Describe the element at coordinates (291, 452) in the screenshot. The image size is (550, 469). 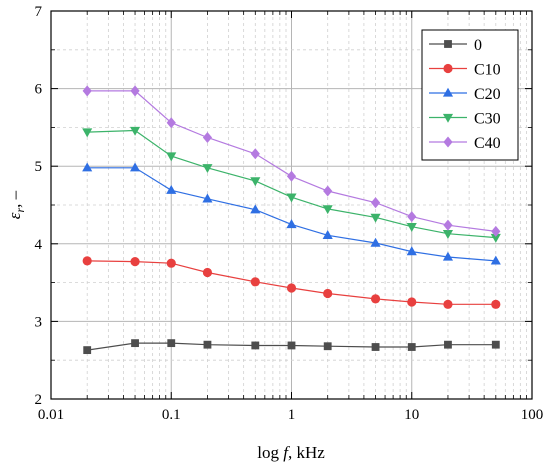
I see `x-axis-title: log f, kHz` at that location.